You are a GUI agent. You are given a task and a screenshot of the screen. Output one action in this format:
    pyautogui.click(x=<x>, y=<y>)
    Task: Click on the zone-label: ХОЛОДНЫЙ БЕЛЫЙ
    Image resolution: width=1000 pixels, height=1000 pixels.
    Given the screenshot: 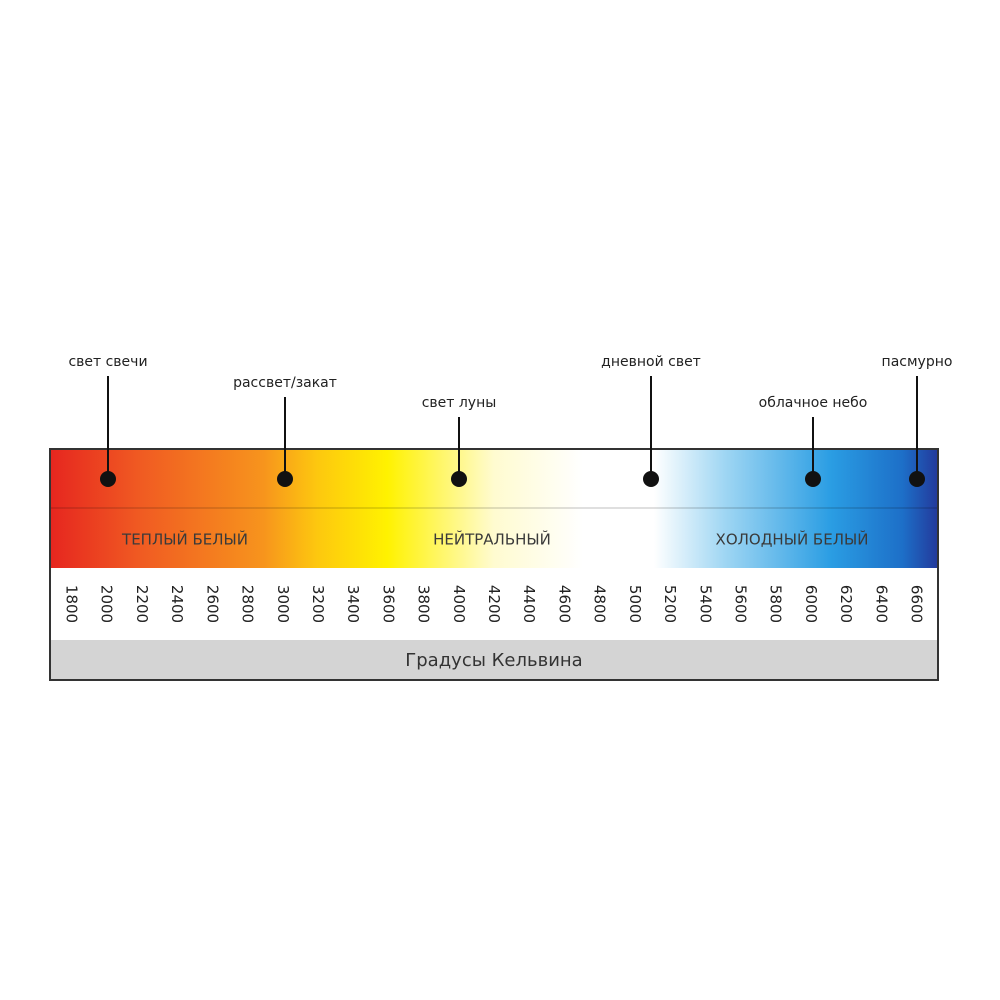 What is the action you would take?
    pyautogui.click(x=792, y=539)
    